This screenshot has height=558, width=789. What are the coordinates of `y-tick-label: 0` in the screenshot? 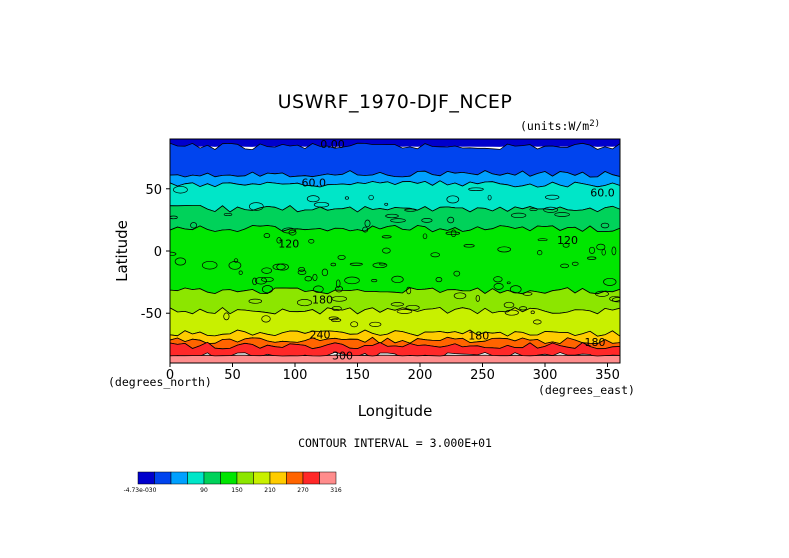 It's located at (158, 252).